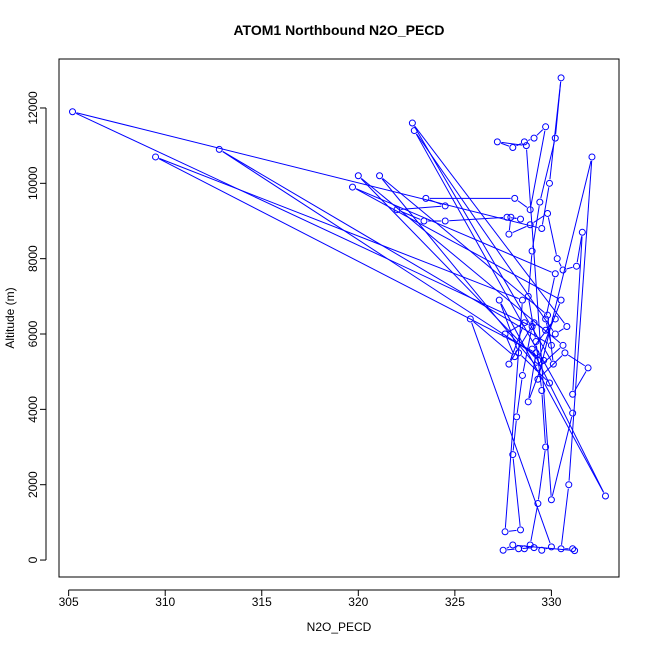 The image size is (650, 650). I want to click on x-tick-label: 305, so click(69, 602).